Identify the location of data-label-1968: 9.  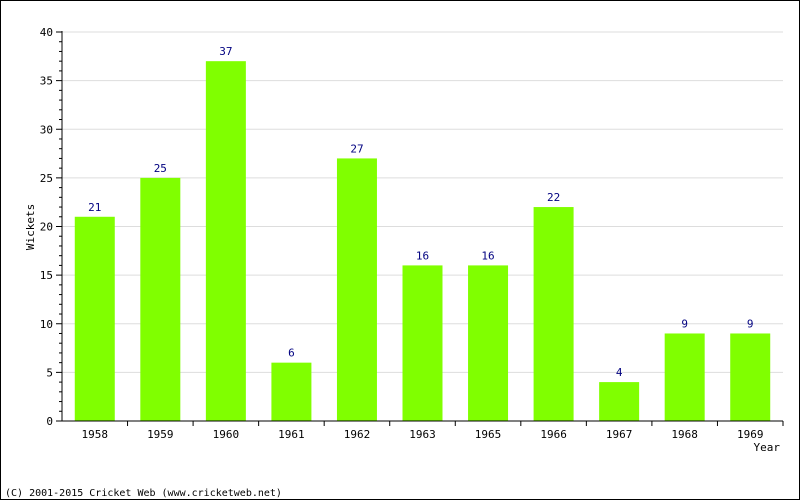
(684, 323).